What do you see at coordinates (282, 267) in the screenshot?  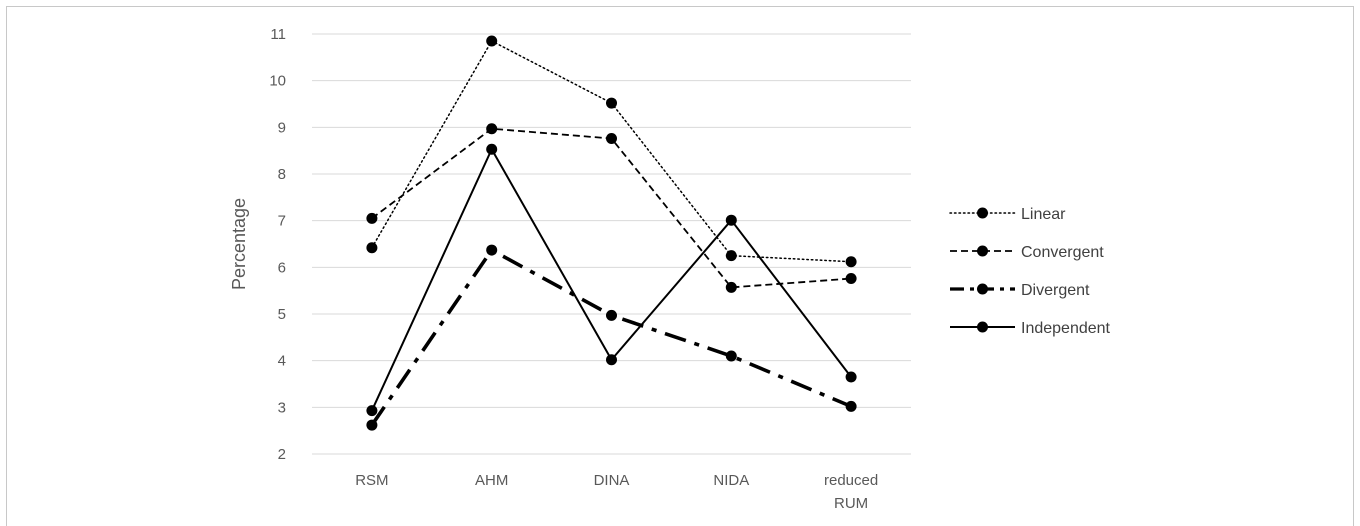 I see `y-tick-label: 6` at bounding box center [282, 267].